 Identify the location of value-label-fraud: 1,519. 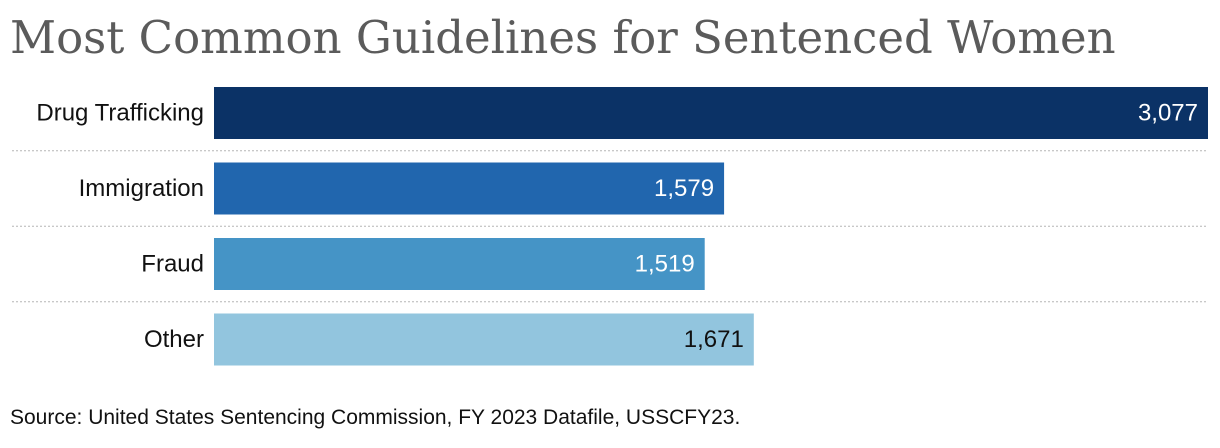
(665, 264).